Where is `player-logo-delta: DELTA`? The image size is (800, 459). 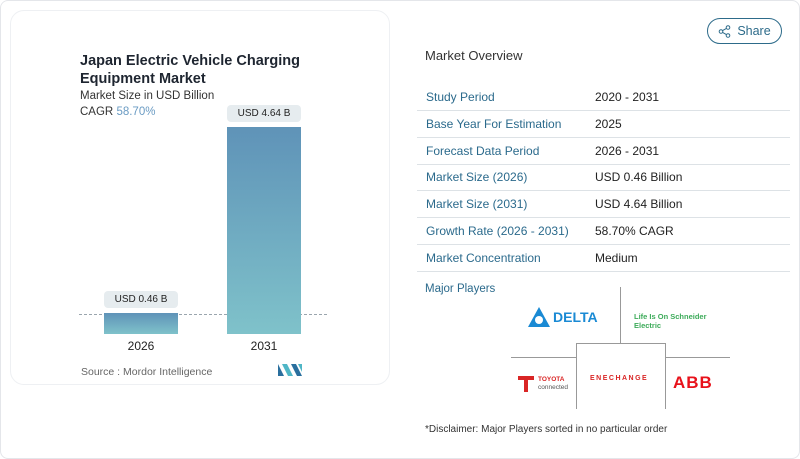 player-logo-delta: DELTA is located at coordinates (563, 317).